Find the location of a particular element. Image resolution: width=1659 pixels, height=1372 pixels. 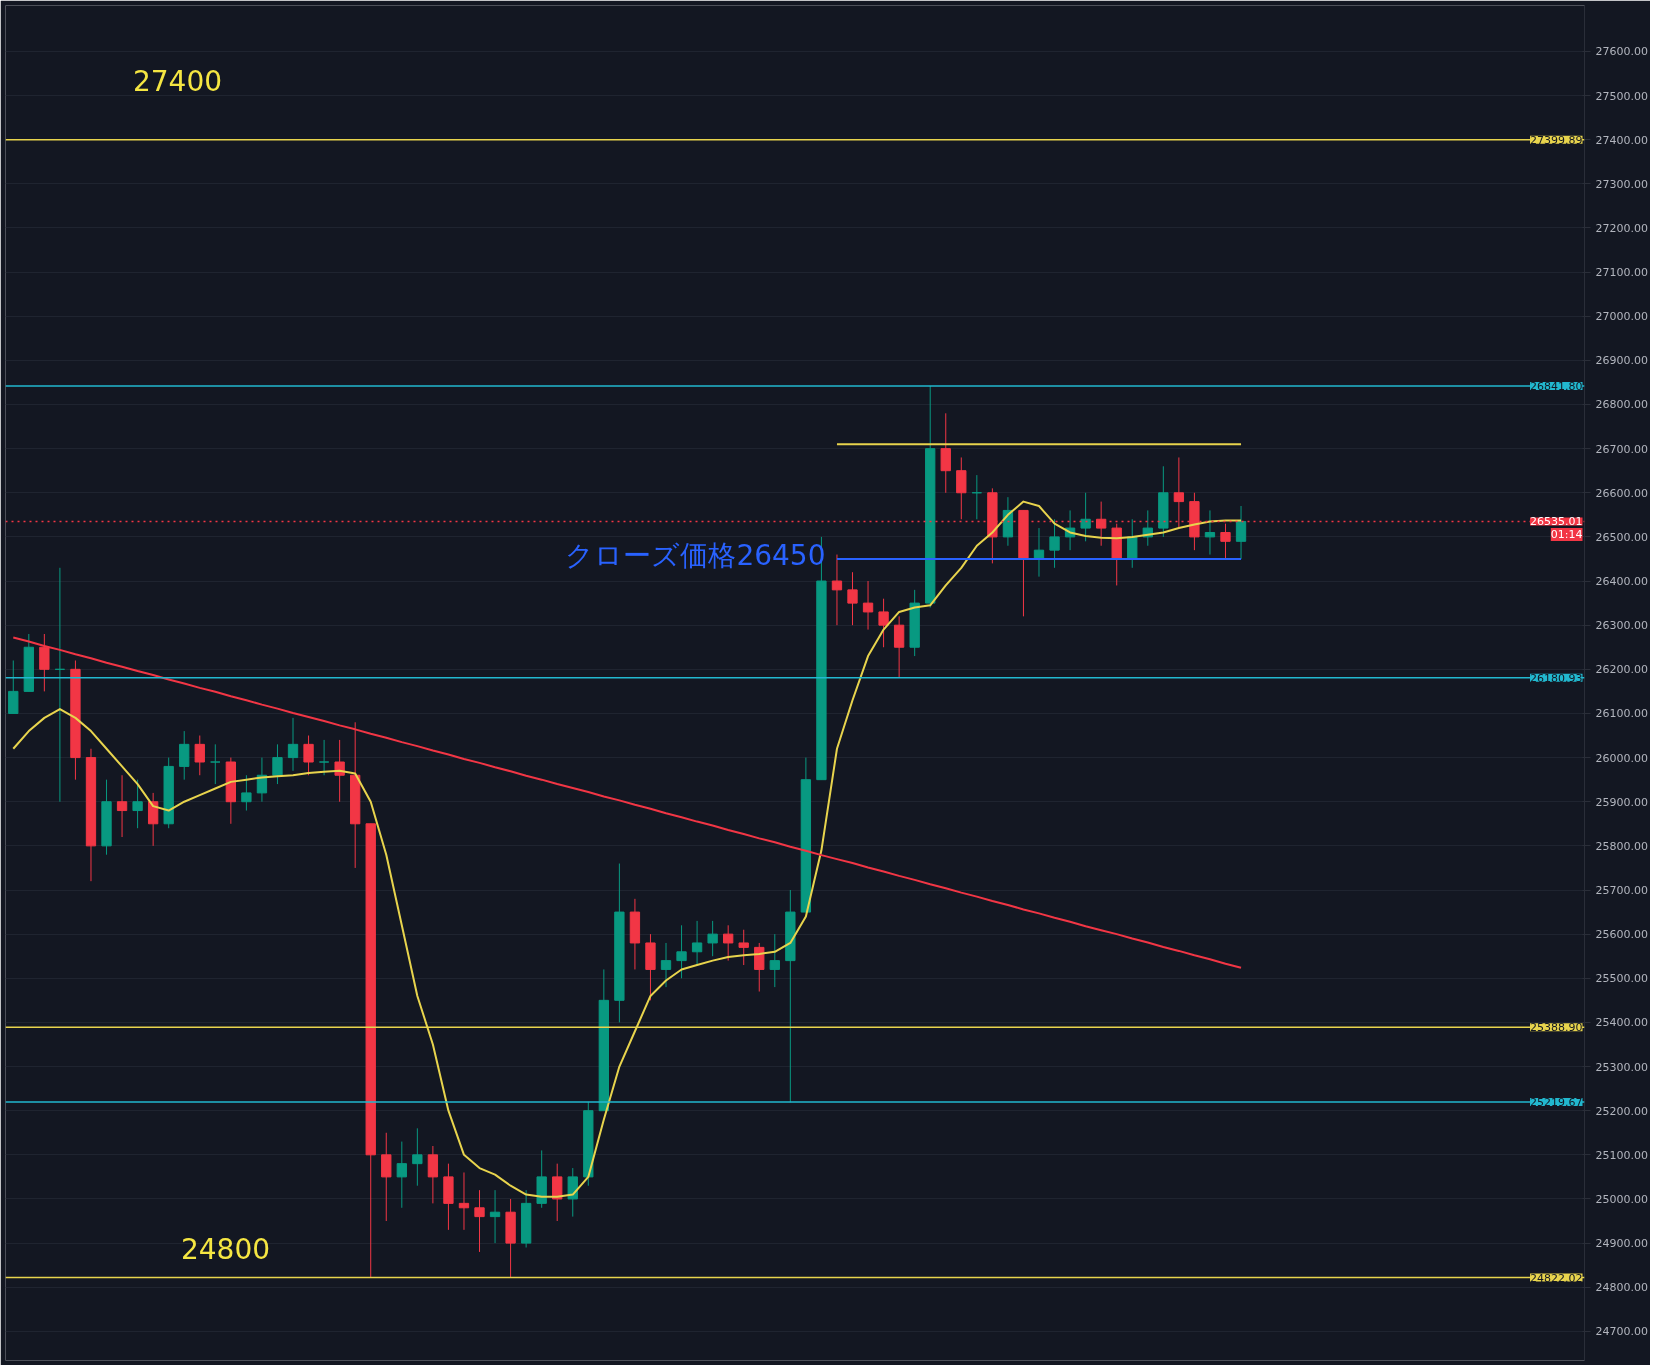

y-tick-label: 27200.00 is located at coordinates (1621, 228).